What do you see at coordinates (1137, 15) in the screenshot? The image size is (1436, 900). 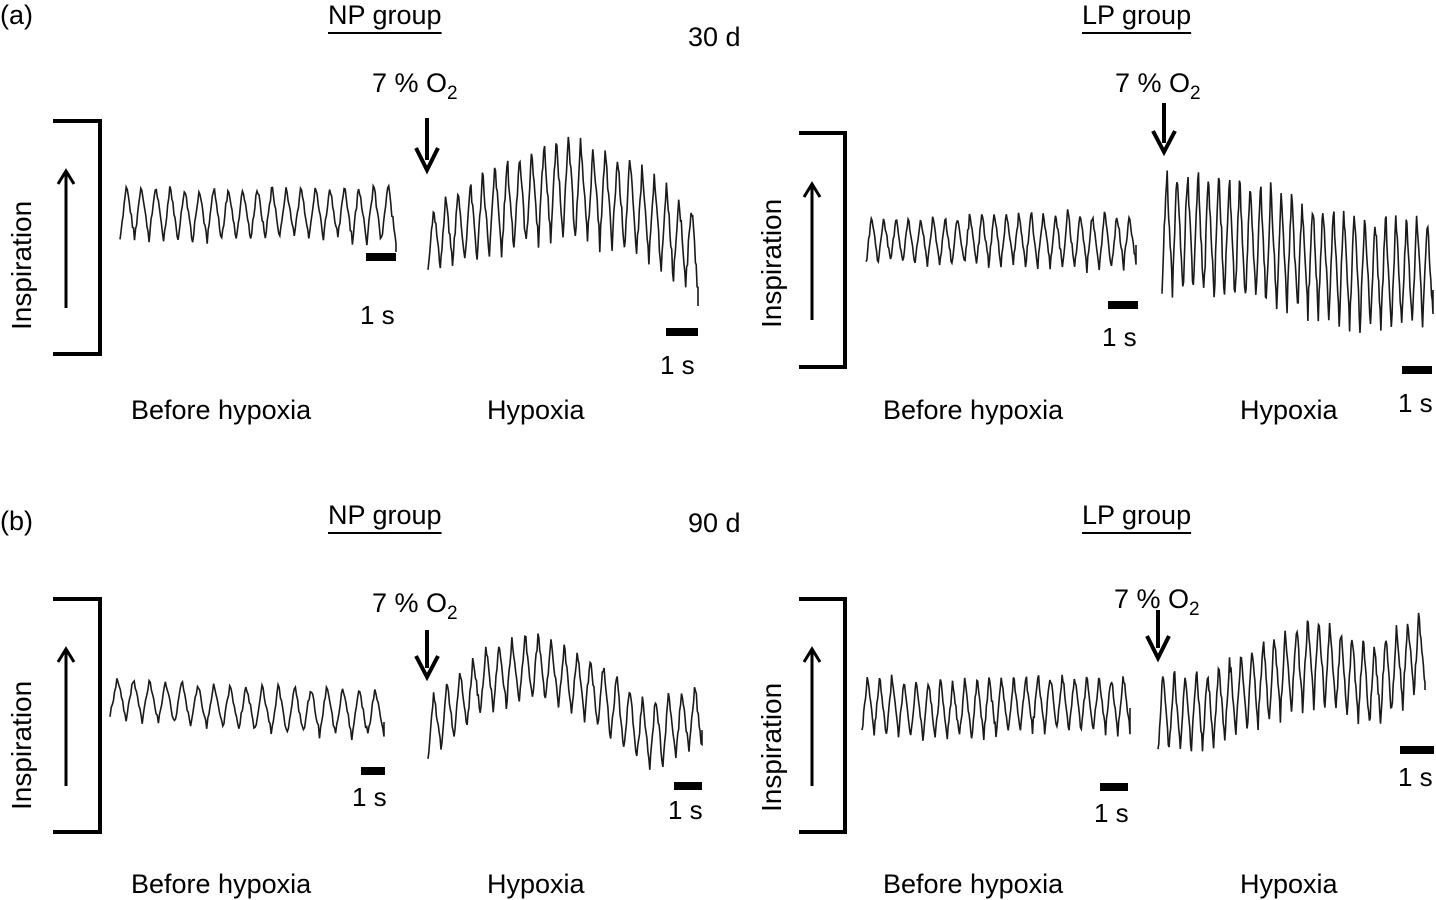 I see `group-title-lp-30d: LP group` at bounding box center [1137, 15].